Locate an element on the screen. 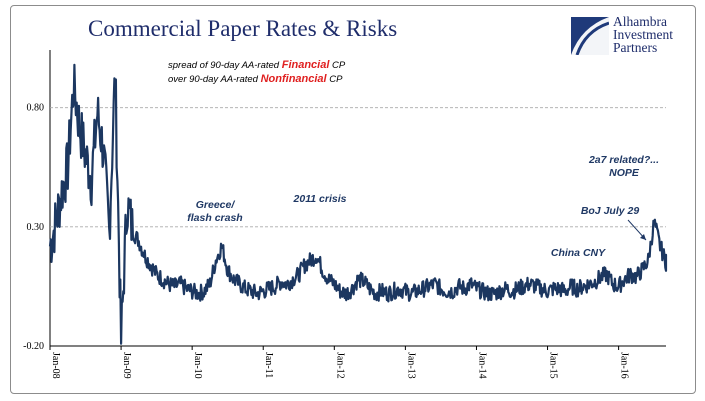  legend-text: spread of 90-day AA-rated Financial CP is located at coordinates (257, 65).